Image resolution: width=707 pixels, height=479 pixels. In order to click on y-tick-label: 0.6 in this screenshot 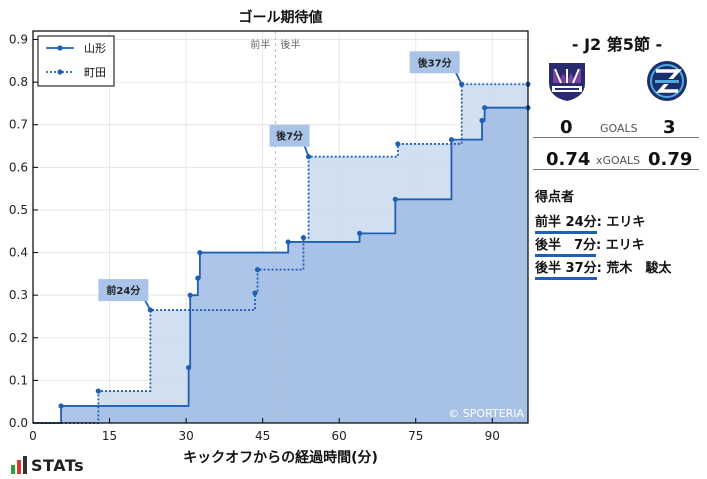, I will do `click(18, 167)`.